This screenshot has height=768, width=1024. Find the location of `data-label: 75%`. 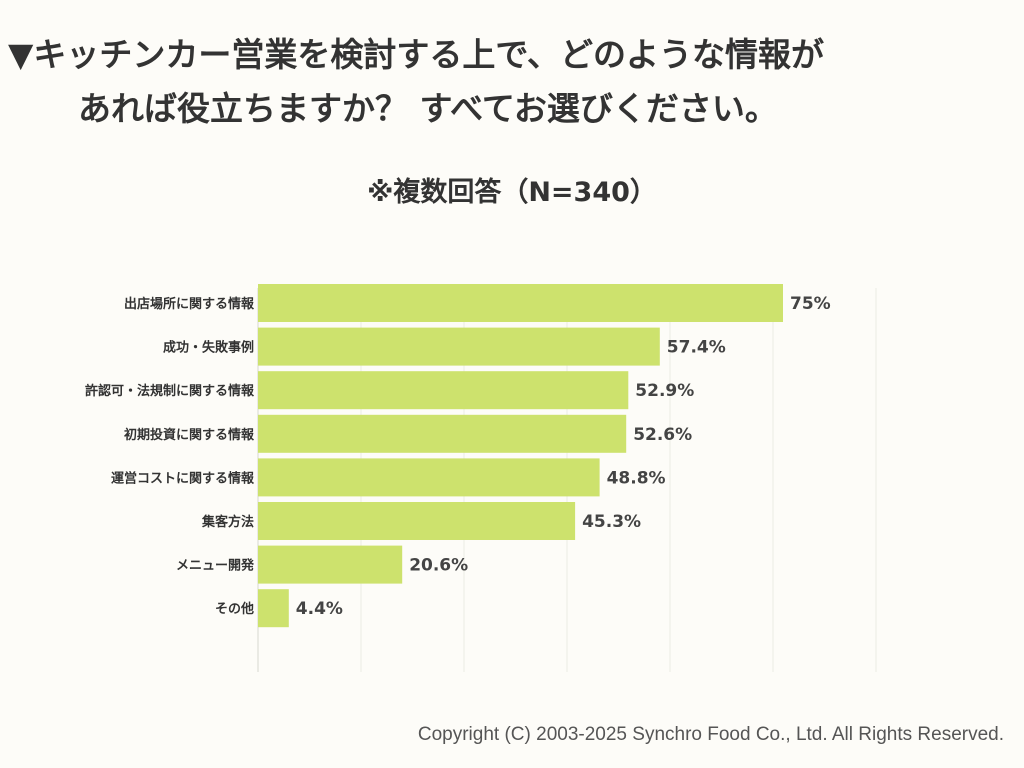

data-label: 75% is located at coordinates (810, 304).